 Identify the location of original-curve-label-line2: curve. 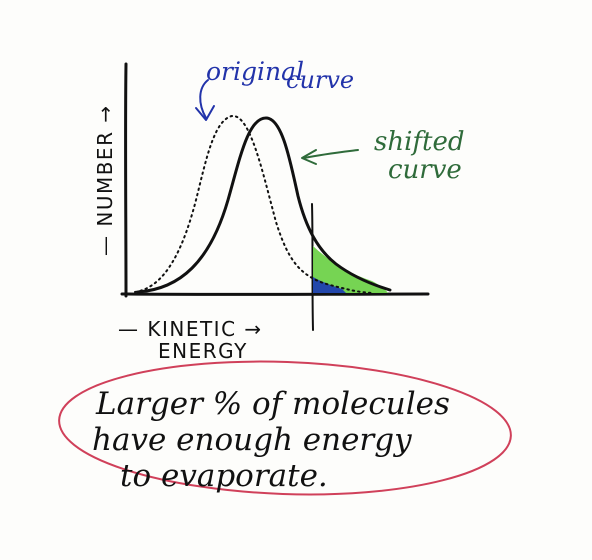
(320, 80).